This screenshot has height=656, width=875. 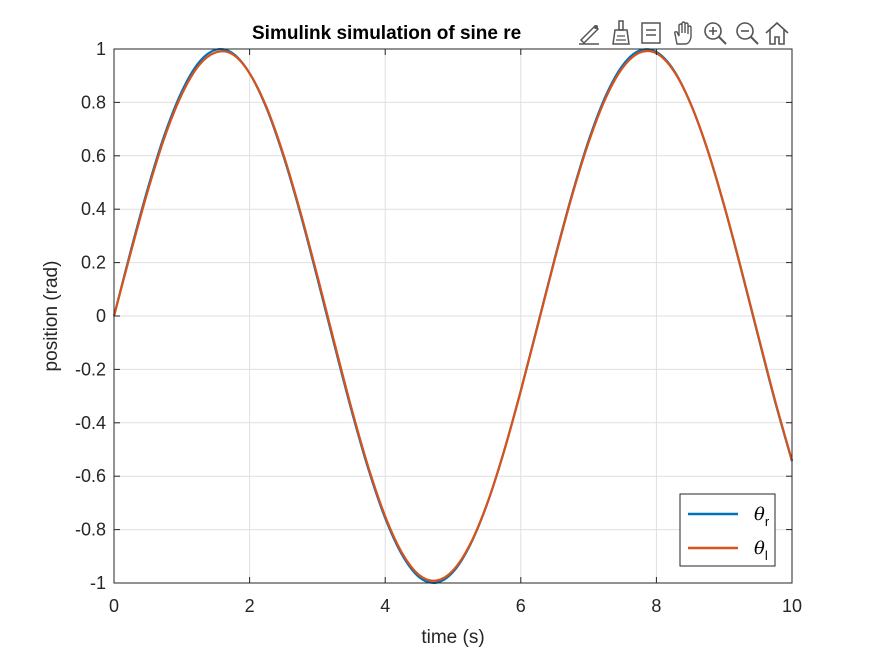 I want to click on zoom-in-button, so click(x=715, y=33).